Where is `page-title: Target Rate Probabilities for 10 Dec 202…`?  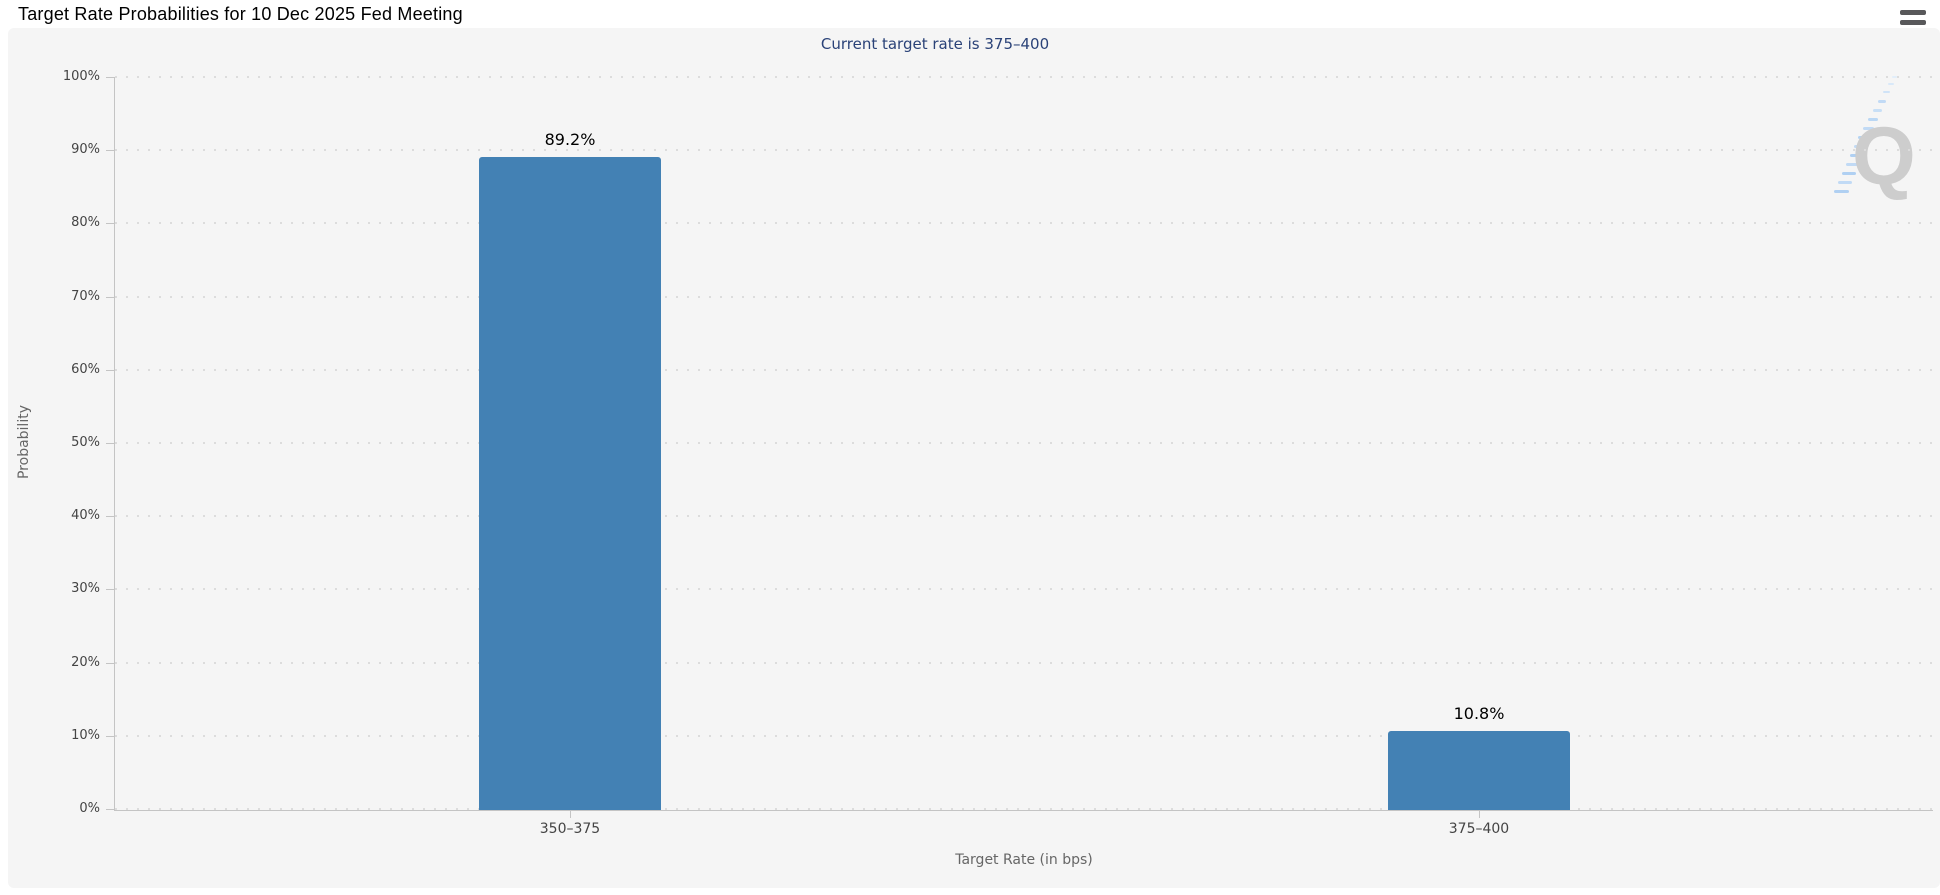
page-title: Target Rate Probabilities for 10 Dec 202… is located at coordinates (240, 14).